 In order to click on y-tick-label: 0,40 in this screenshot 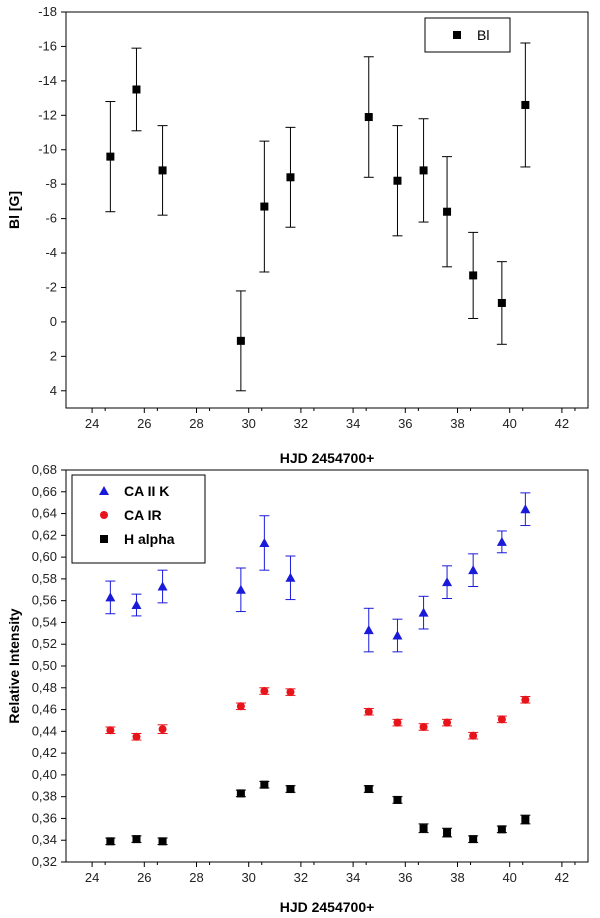, I will do `click(44, 774)`.